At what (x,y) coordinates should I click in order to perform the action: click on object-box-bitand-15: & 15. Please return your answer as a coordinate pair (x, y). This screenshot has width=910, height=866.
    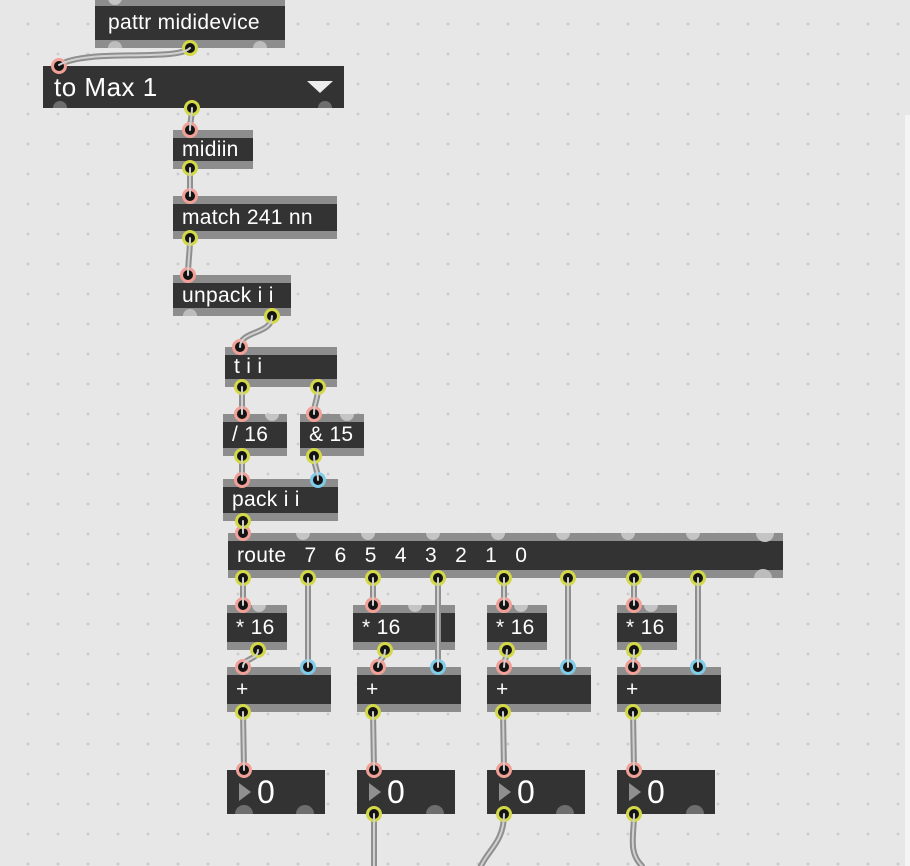
    Looking at the image, I should click on (332, 435).